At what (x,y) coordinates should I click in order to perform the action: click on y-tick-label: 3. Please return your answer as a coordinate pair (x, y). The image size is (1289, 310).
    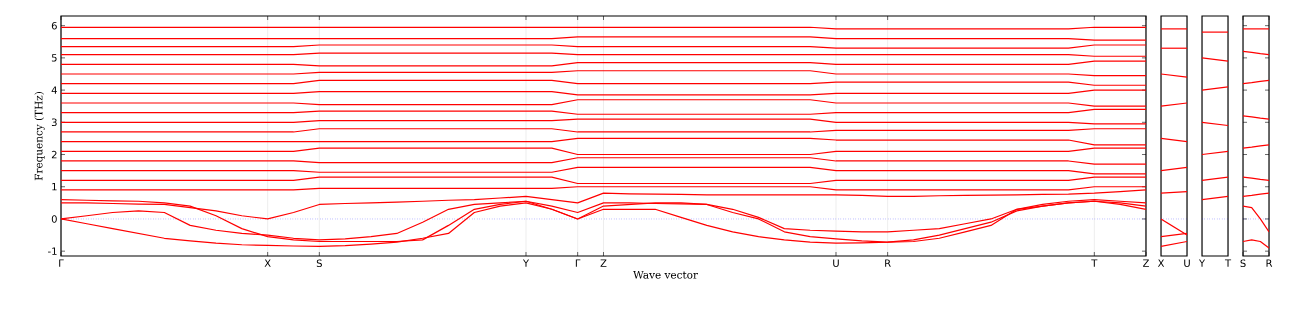
    Looking at the image, I should click on (54, 122).